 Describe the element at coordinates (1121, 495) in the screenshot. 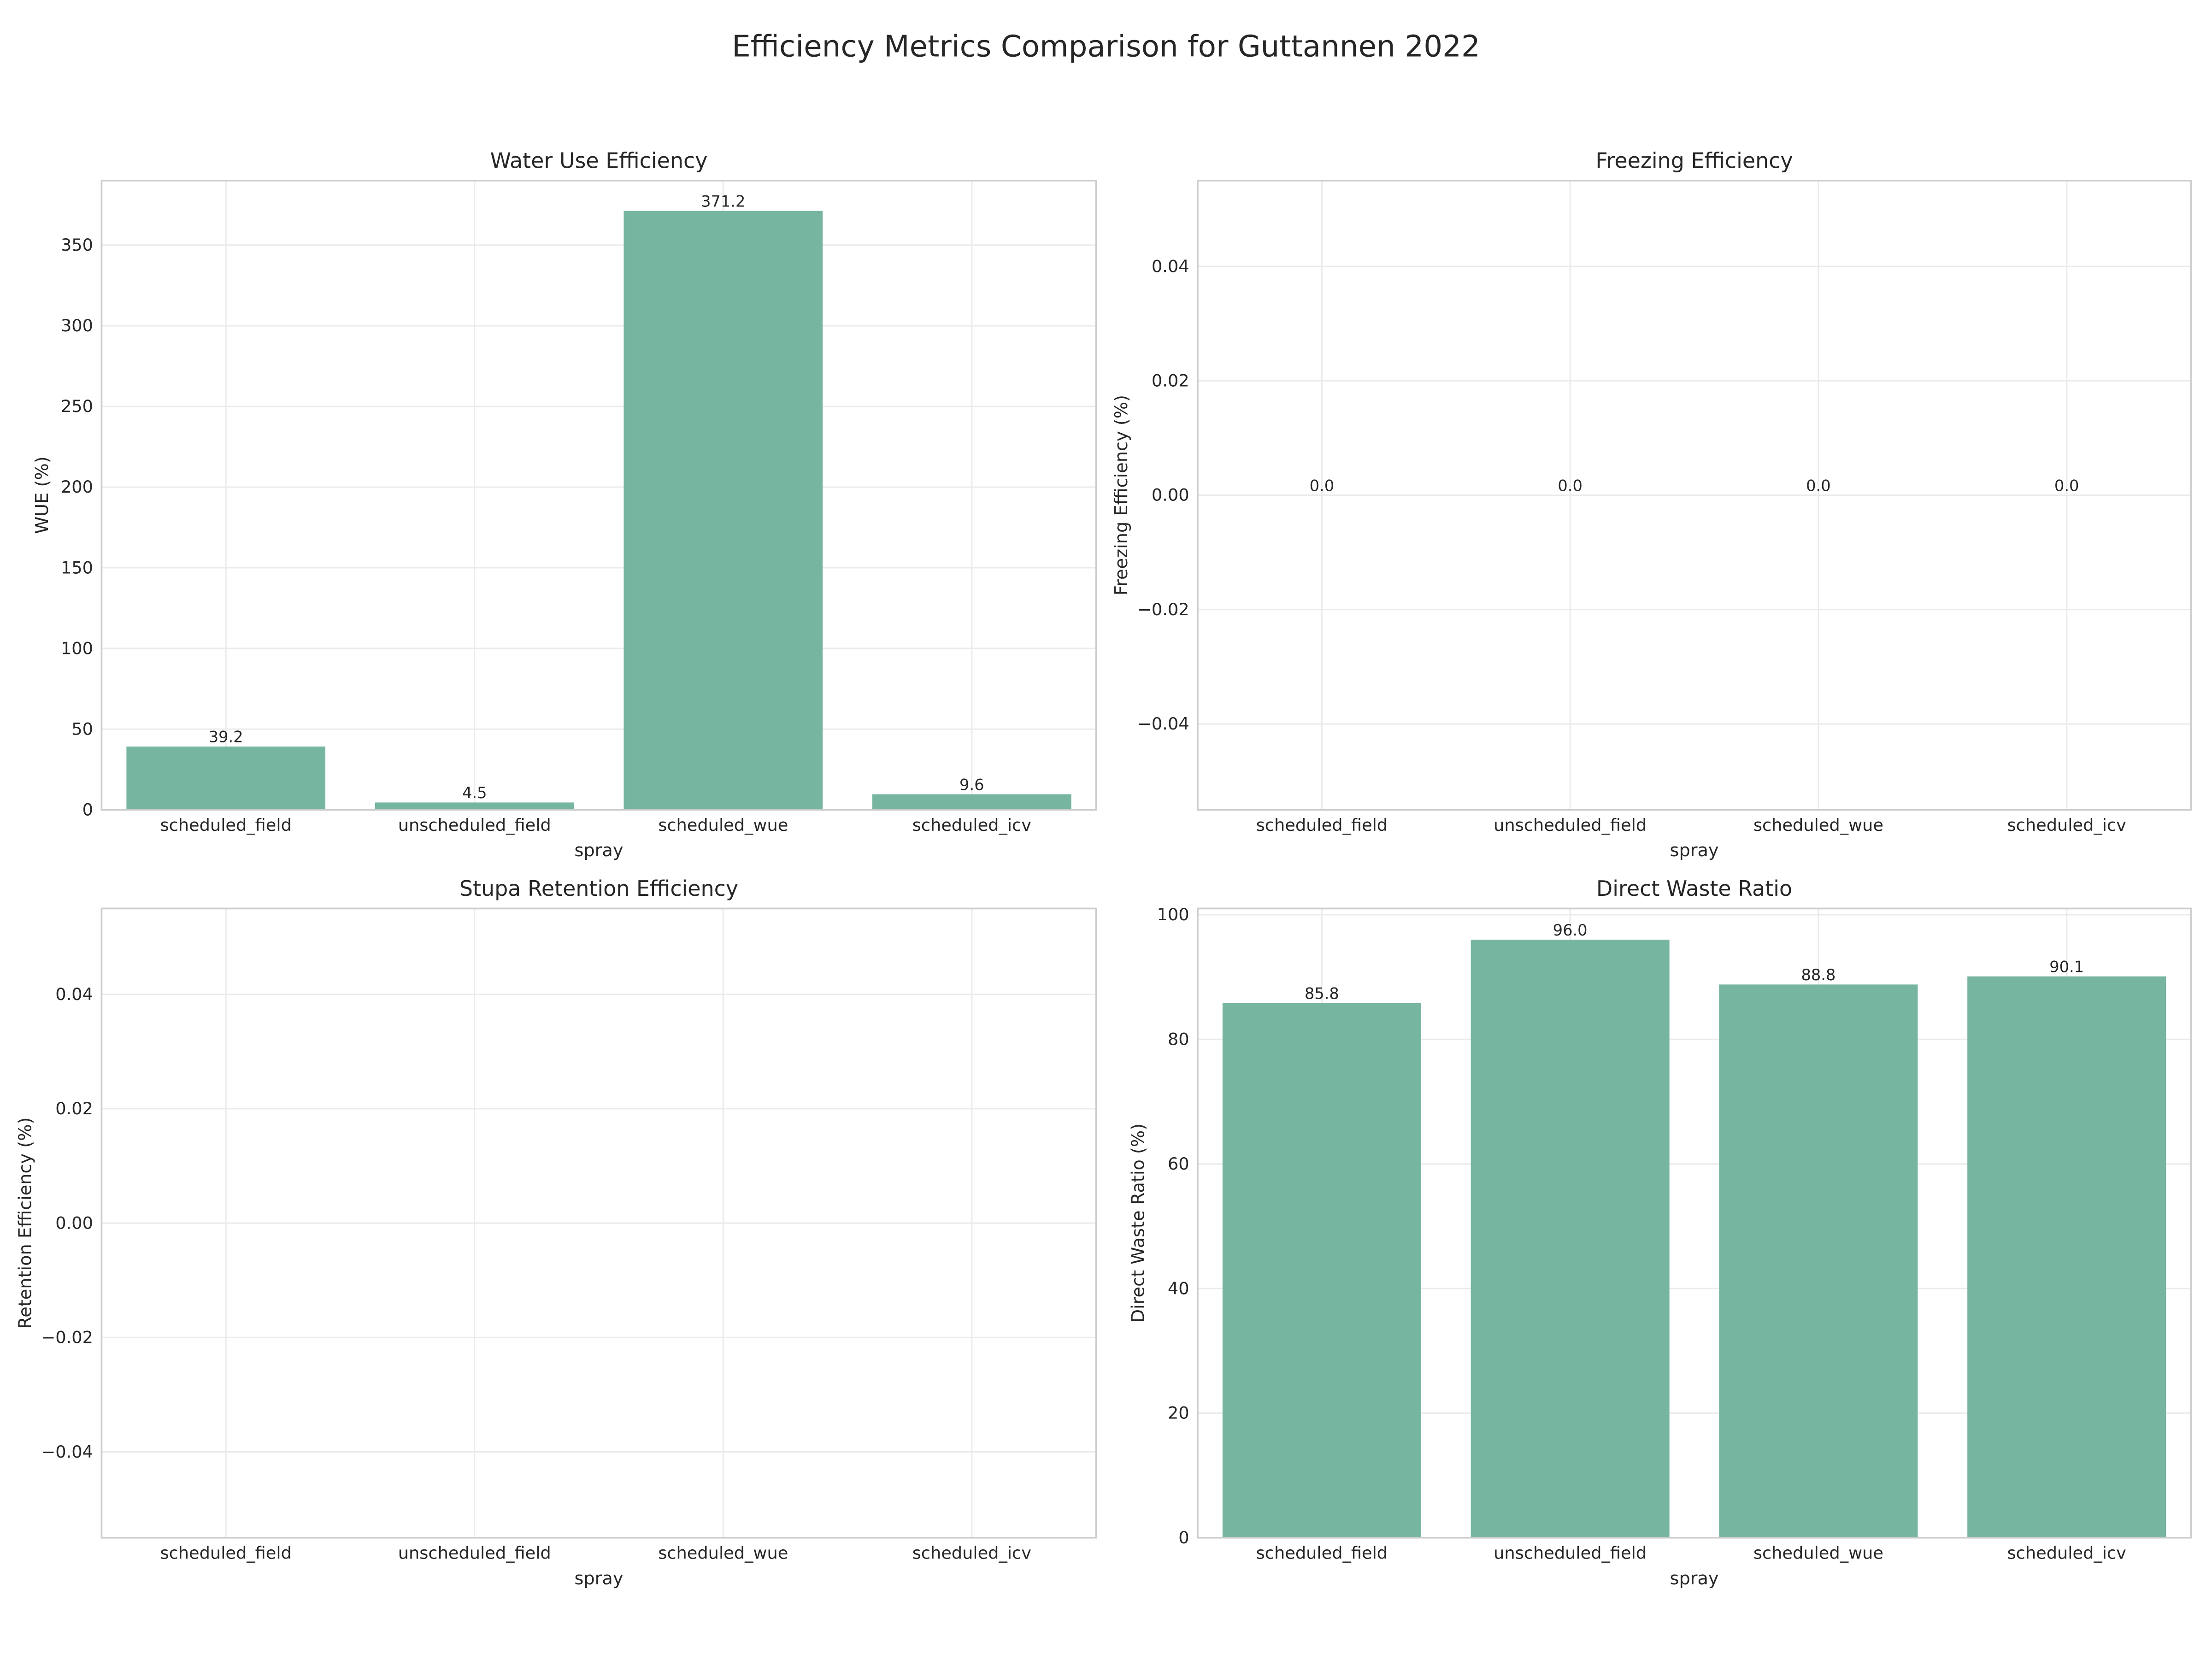

I see `y-axis-label: Freezing Efficiency (%)` at that location.